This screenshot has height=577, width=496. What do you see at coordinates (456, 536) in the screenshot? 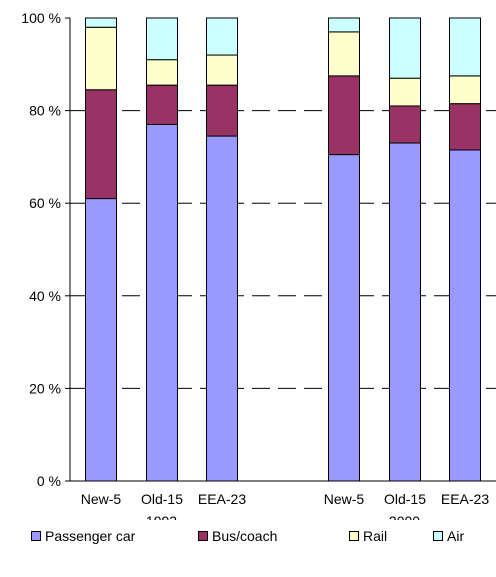
I see `legend-label: Air` at bounding box center [456, 536].